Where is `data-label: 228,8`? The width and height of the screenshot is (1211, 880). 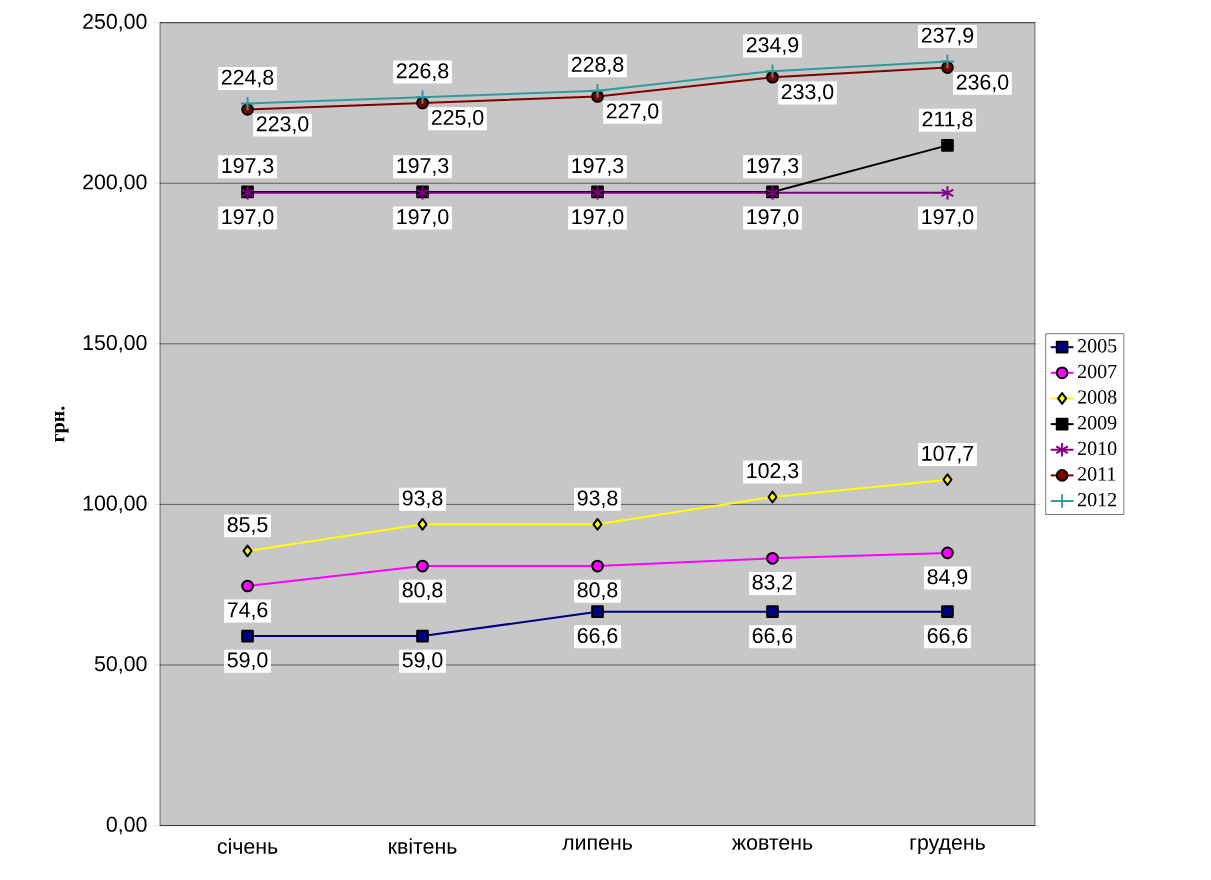
data-label: 228,8 is located at coordinates (597, 65).